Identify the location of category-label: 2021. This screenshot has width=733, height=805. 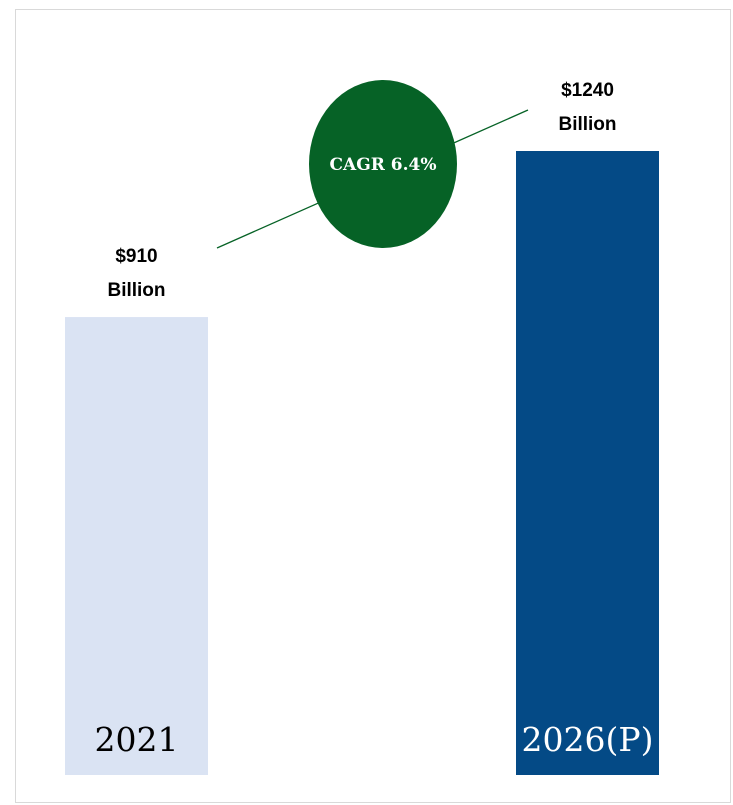
(137, 739).